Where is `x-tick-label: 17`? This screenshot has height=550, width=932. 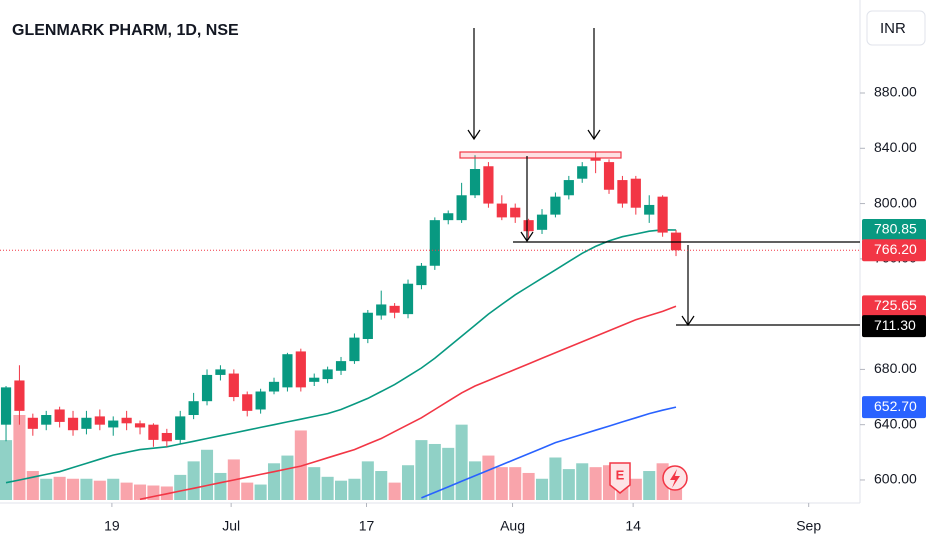 x-tick-label: 17 is located at coordinates (367, 526).